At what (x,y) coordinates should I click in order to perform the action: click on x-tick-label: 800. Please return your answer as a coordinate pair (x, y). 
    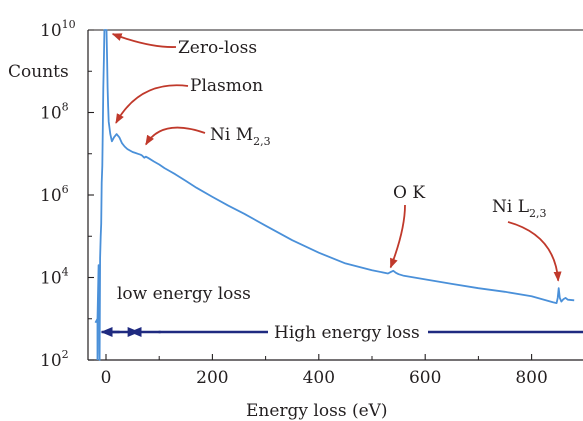
    Looking at the image, I should click on (531, 378).